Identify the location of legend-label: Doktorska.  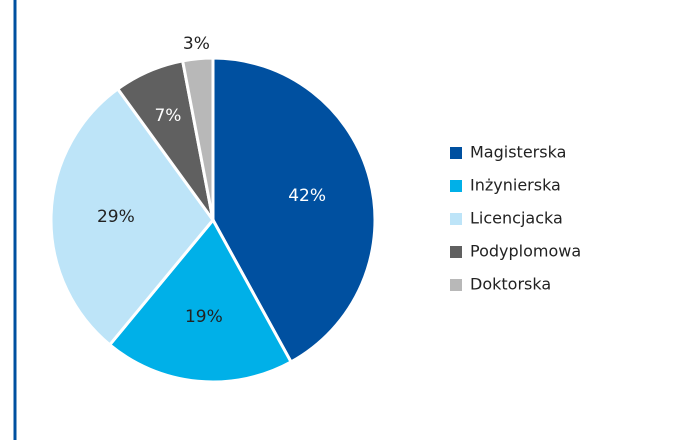
(510, 284).